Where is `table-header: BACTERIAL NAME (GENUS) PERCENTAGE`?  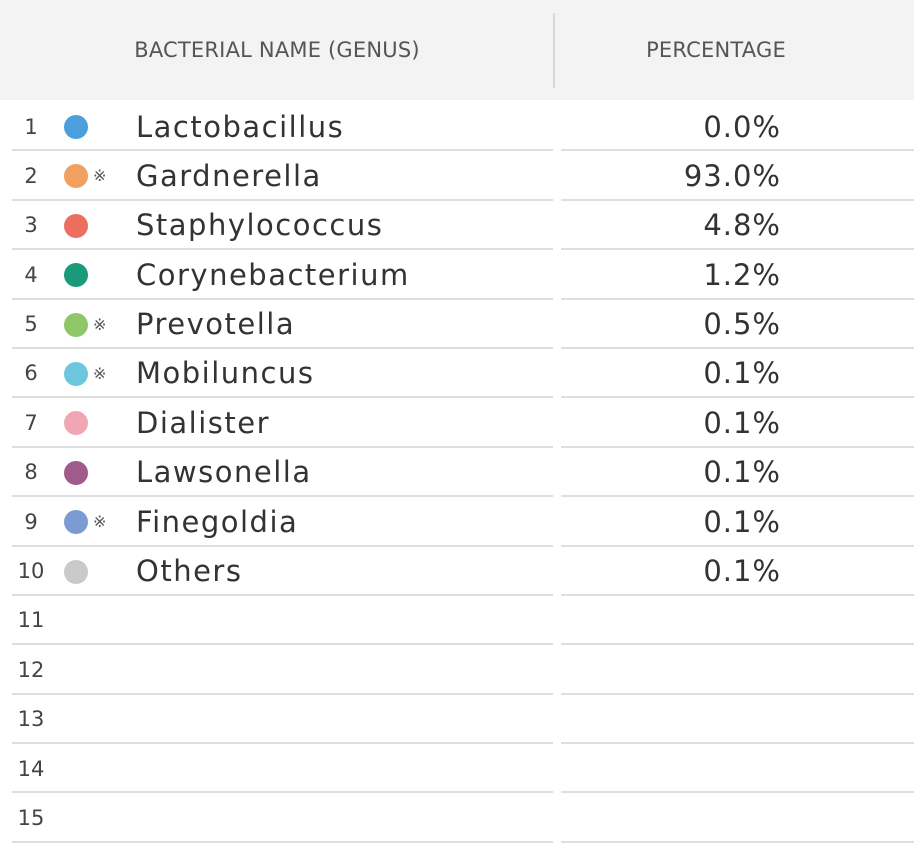
table-header: BACTERIAL NAME (GENUS) PERCENTAGE is located at coordinates (457, 50).